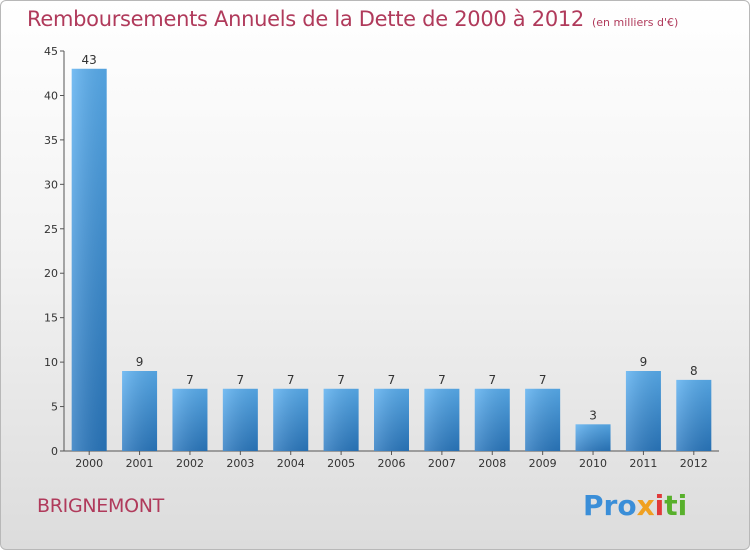  Describe the element at coordinates (492, 463) in the screenshot. I see `x-tick-label: 2008` at that location.